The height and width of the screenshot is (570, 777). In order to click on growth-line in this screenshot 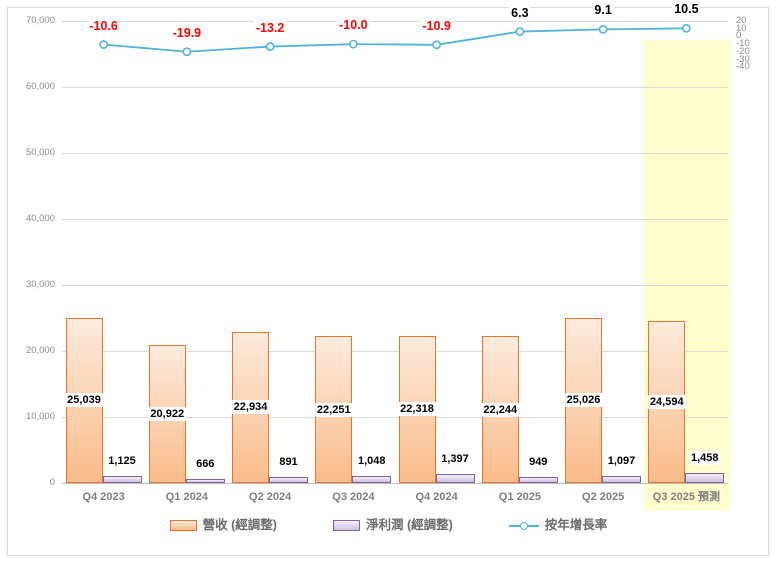, I will do `click(395, 40)`.